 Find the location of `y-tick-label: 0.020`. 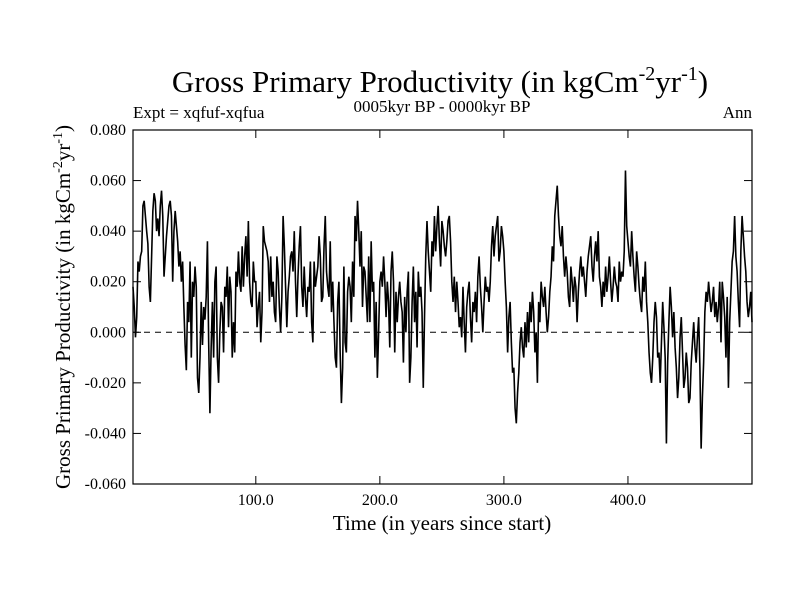

y-tick-label: 0.020 is located at coordinates (108, 282).